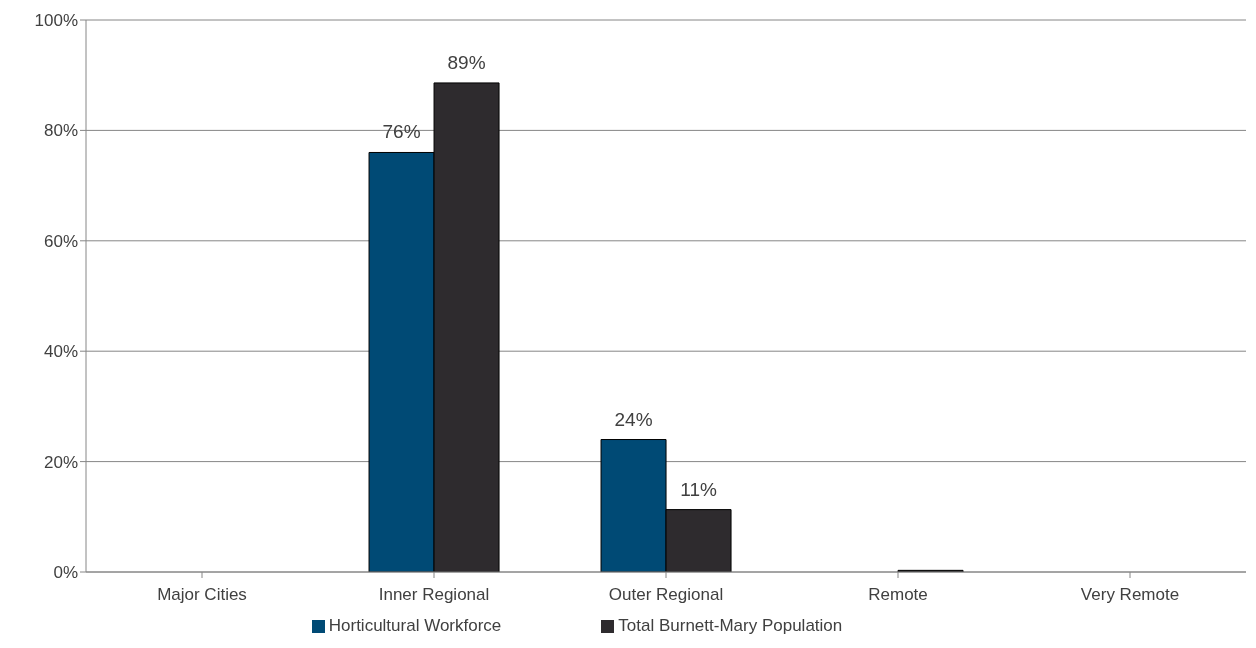 Image resolution: width=1256 pixels, height=648 pixels. Describe the element at coordinates (60, 462) in the screenshot. I see `y-tick-label: 20%` at that location.